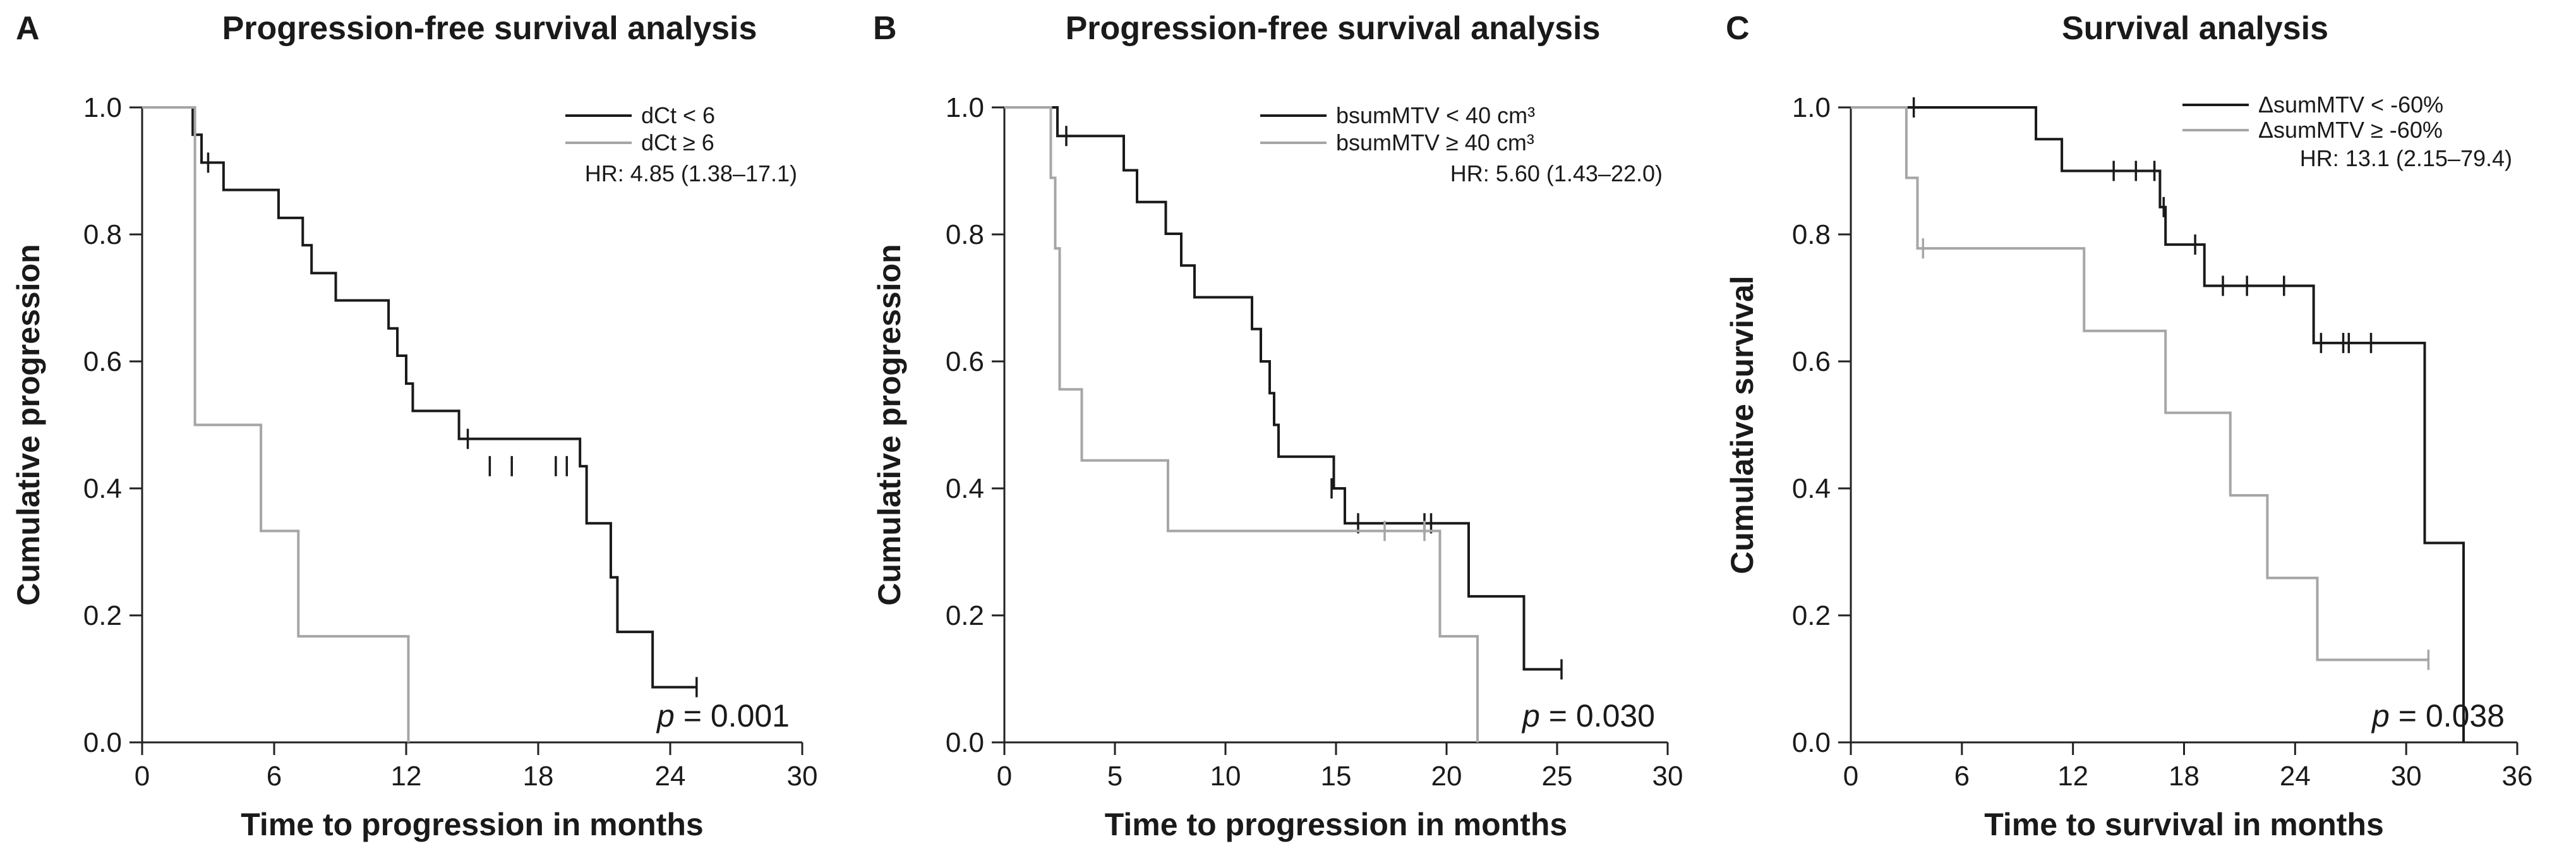 This screenshot has height=858, width=2576. I want to click on panel-b-hazard-ratio: HR: 5.60 (1.43–22.0), so click(1556, 173).